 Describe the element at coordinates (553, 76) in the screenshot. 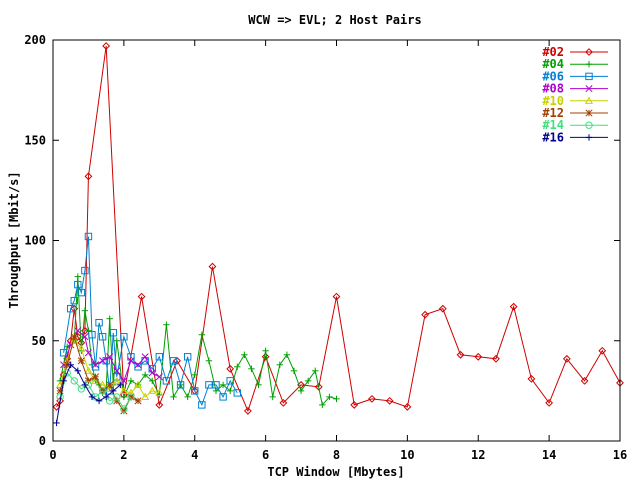

I see `legend-label: #06` at that location.